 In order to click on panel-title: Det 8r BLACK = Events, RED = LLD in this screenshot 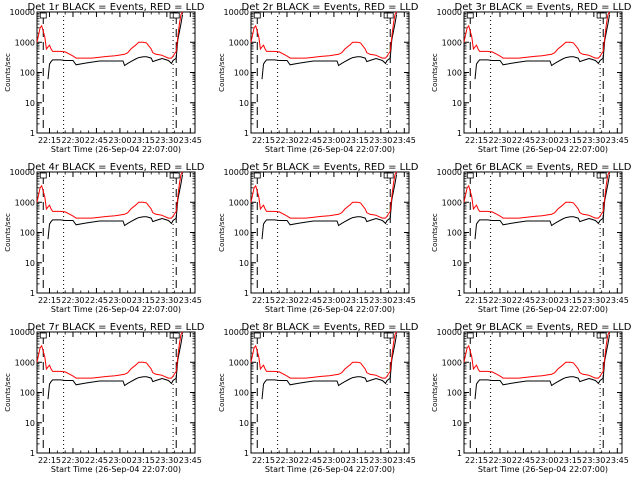, I will do `click(330, 327)`.